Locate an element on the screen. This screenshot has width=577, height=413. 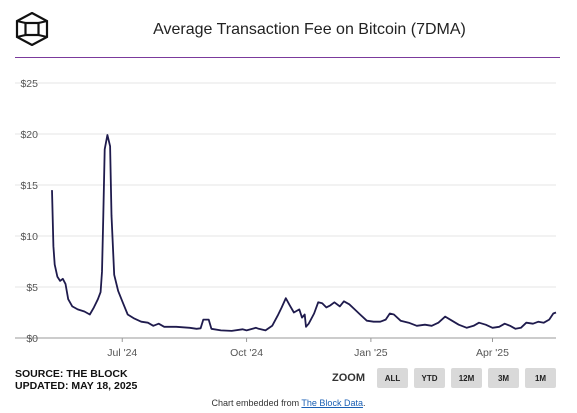
zoom-ytd-button: YTD is located at coordinates (429, 378).